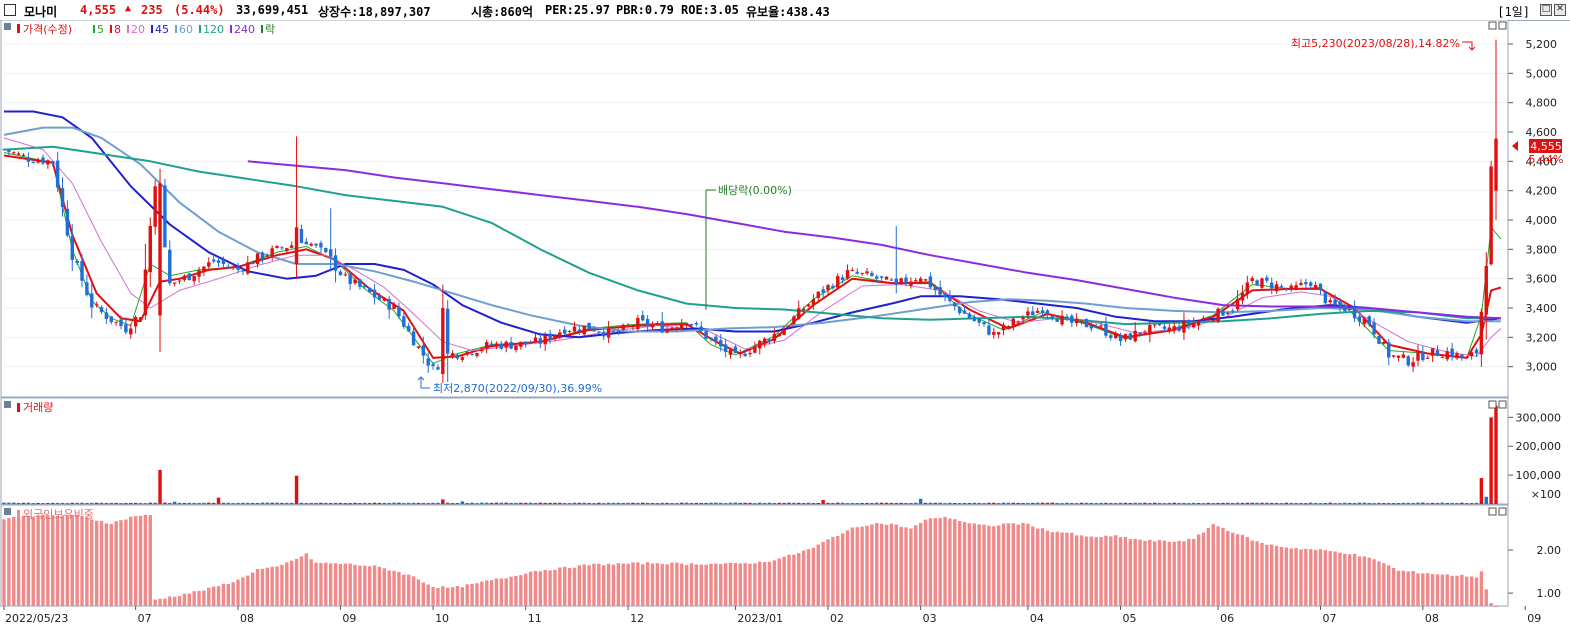 This screenshot has height=629, width=1570. What do you see at coordinates (1329, 618) in the screenshot?
I see `x-tick-label: 07` at bounding box center [1329, 618].